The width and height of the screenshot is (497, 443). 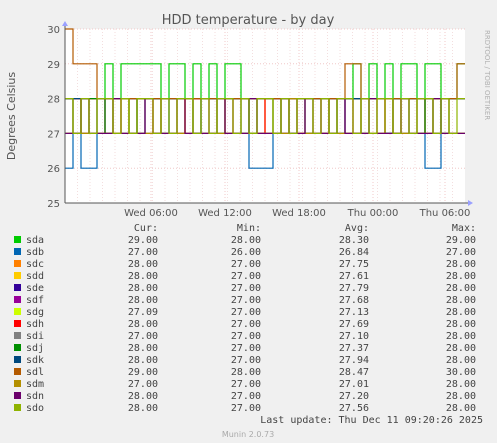 I want to click on legend-max-sdg: 28.00, so click(x=461, y=312).